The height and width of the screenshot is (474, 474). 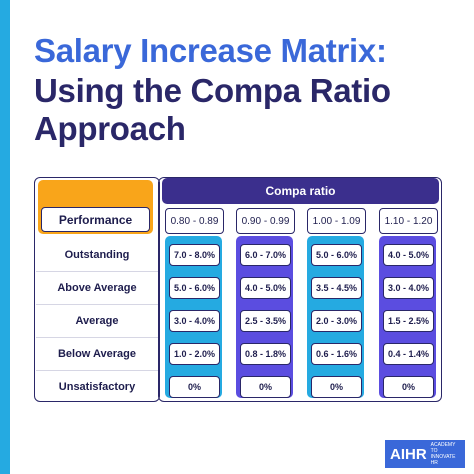 I want to click on title-line: Using the Compa Ratio, so click(x=212, y=90).